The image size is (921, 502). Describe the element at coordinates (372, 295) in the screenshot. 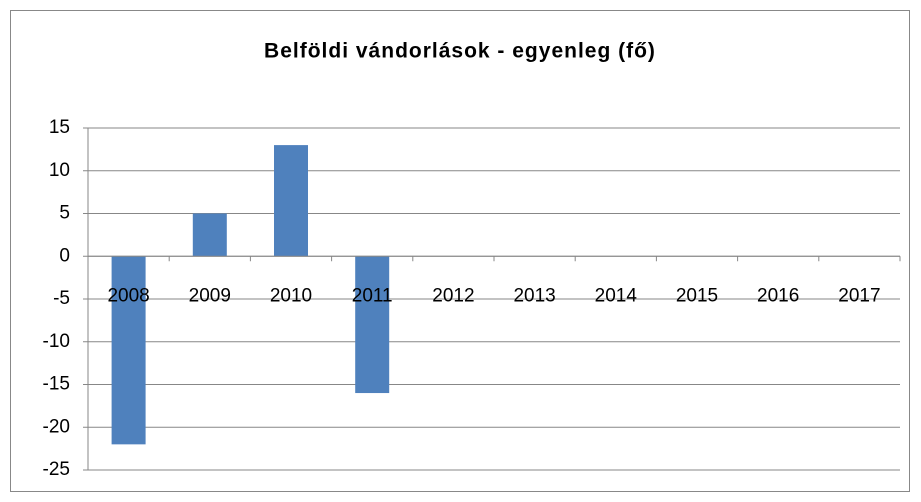

I see `x-tick-label: 2011` at that location.